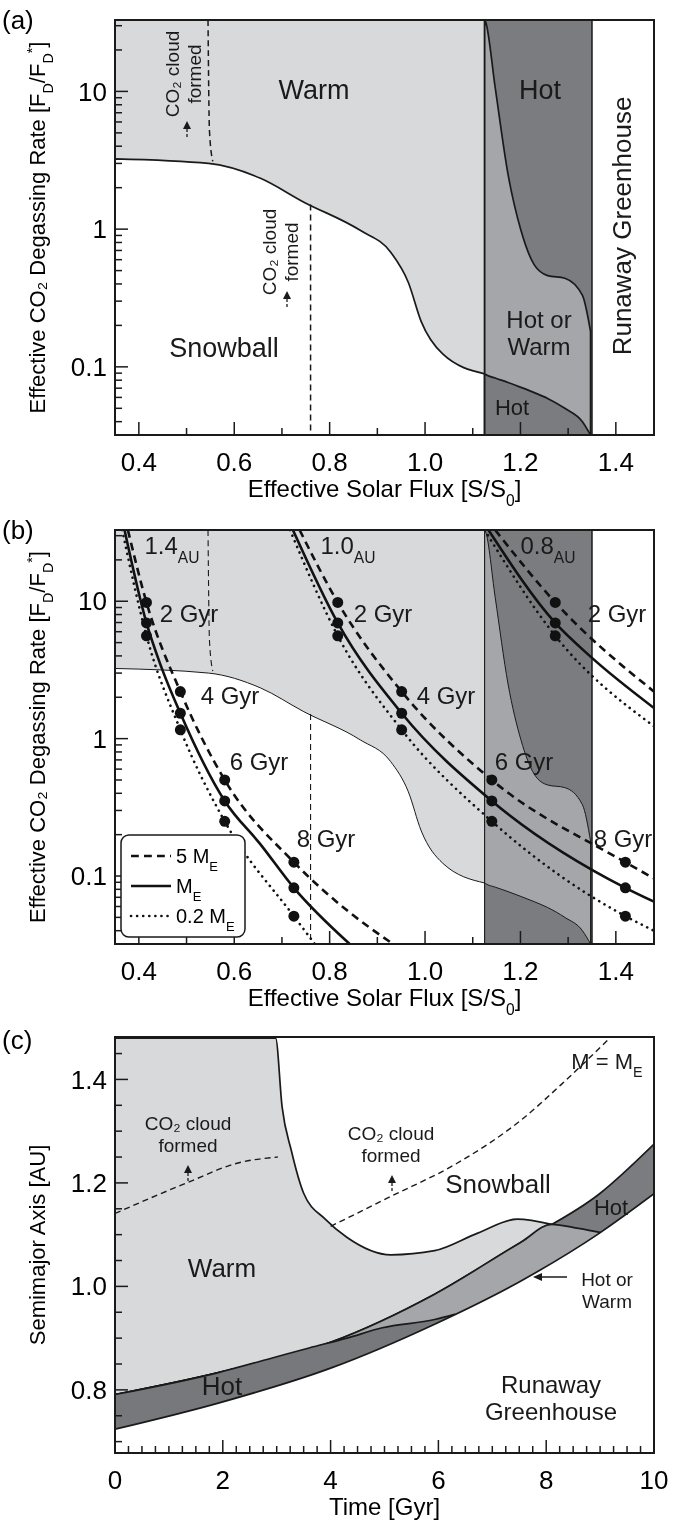 This screenshot has height=1522, width=678. I want to click on x-tick-label: 4, so click(330, 1480).